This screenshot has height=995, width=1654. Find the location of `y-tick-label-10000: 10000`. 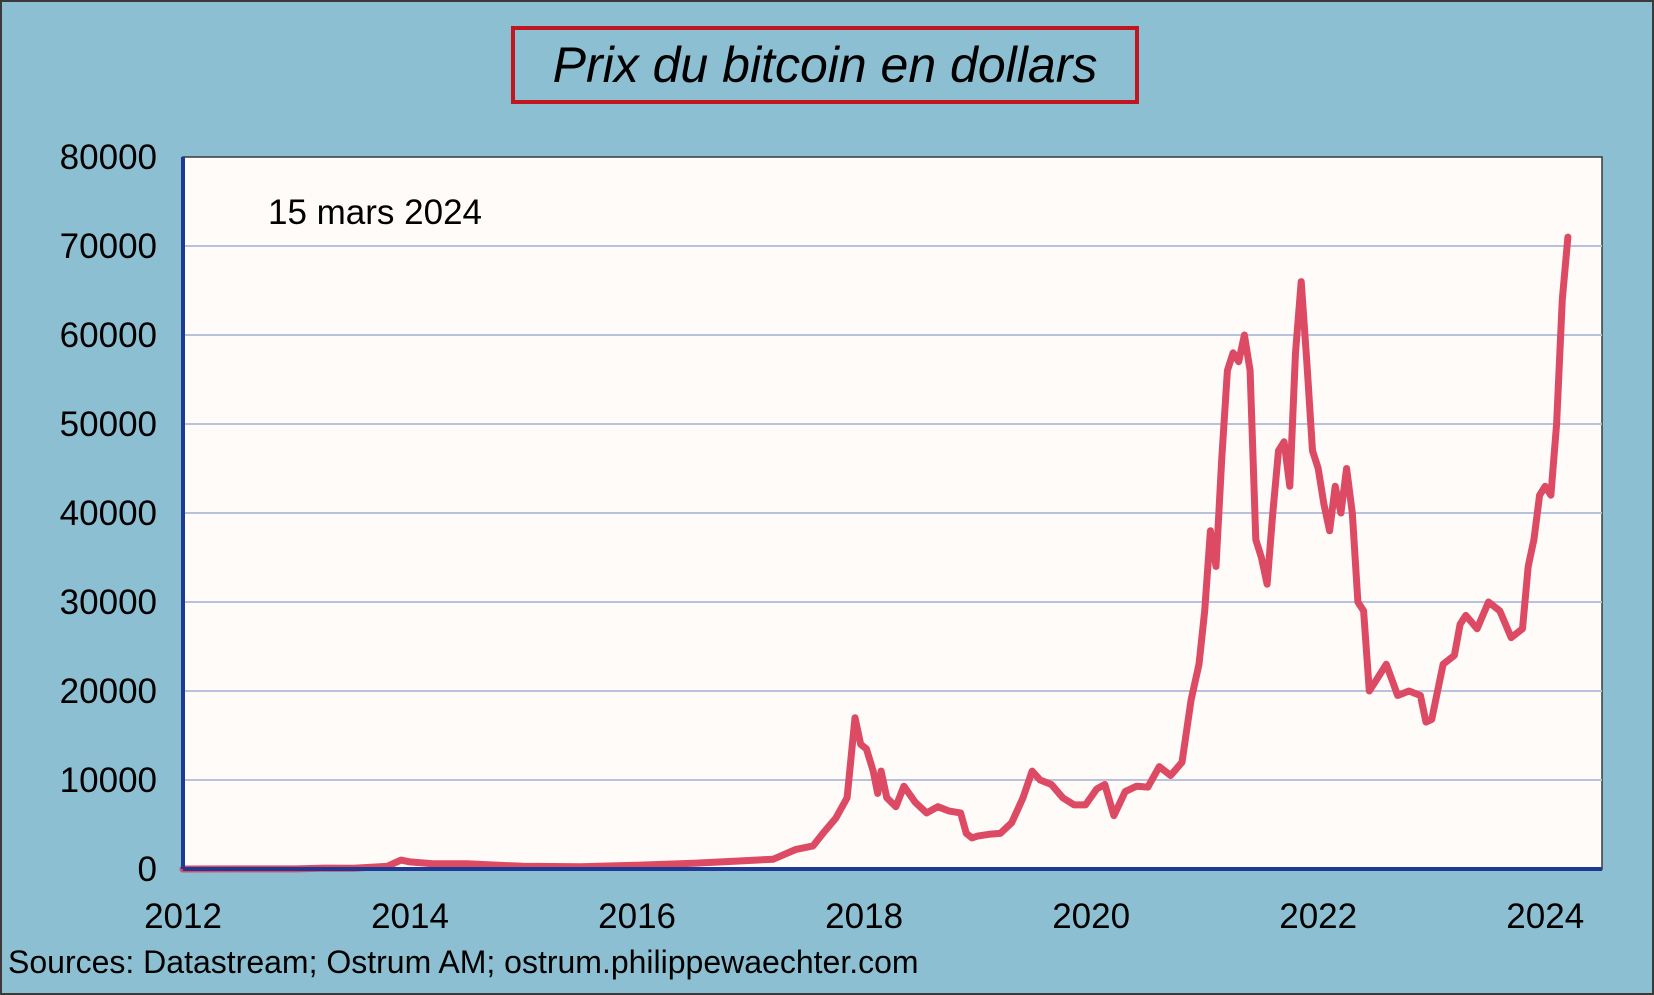

y-tick-label-10000: 10000 is located at coordinates (108, 780).